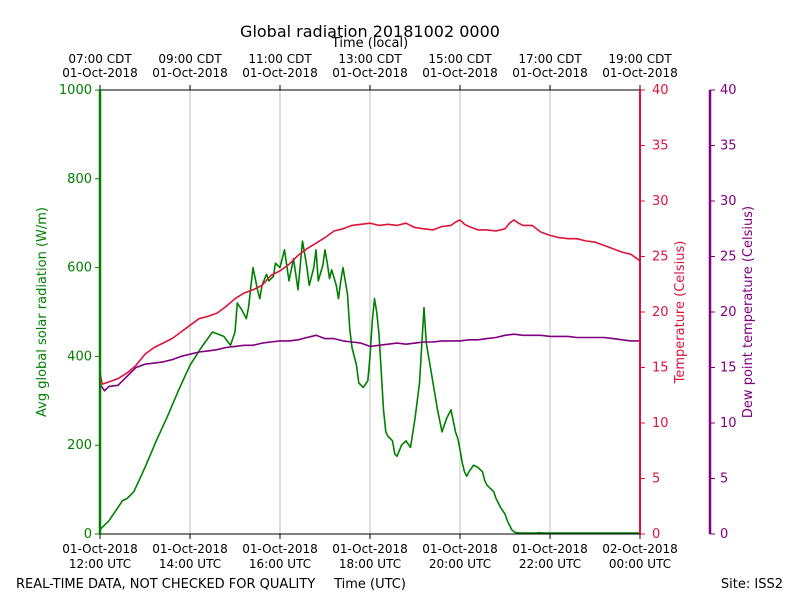  Describe the element at coordinates (100, 59) in the screenshot. I see `top-tick-label-time: 07:00 CDT` at that location.